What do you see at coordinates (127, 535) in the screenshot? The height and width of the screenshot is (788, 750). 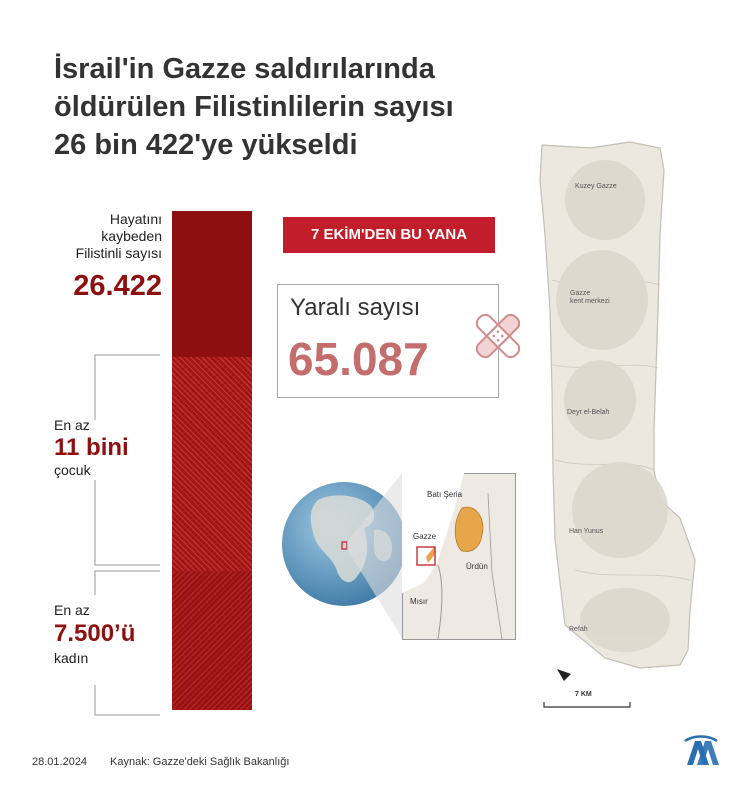 I see `bracket-lines` at bounding box center [127, 535].